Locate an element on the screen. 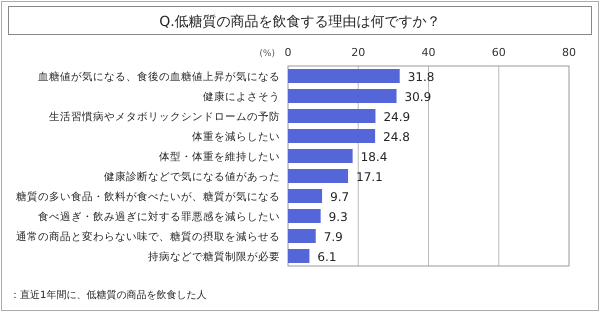  y-tick-label: 持病などで糖質制限が必要 is located at coordinates (214, 256).